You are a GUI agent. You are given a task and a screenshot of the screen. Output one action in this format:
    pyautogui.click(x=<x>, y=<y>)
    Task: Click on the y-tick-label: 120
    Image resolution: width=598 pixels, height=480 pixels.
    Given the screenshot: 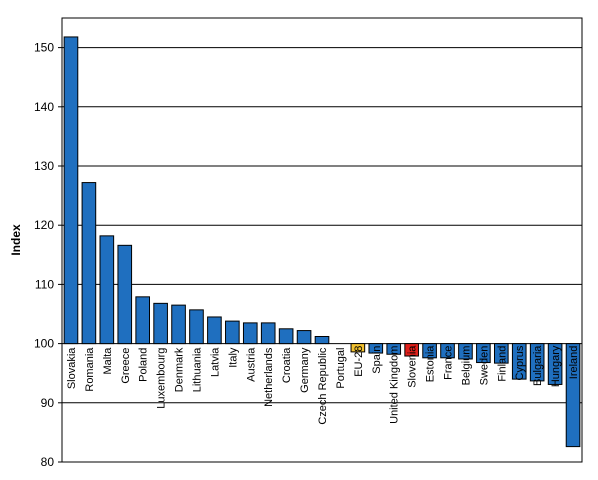 What is the action you would take?
    pyautogui.click(x=44, y=225)
    